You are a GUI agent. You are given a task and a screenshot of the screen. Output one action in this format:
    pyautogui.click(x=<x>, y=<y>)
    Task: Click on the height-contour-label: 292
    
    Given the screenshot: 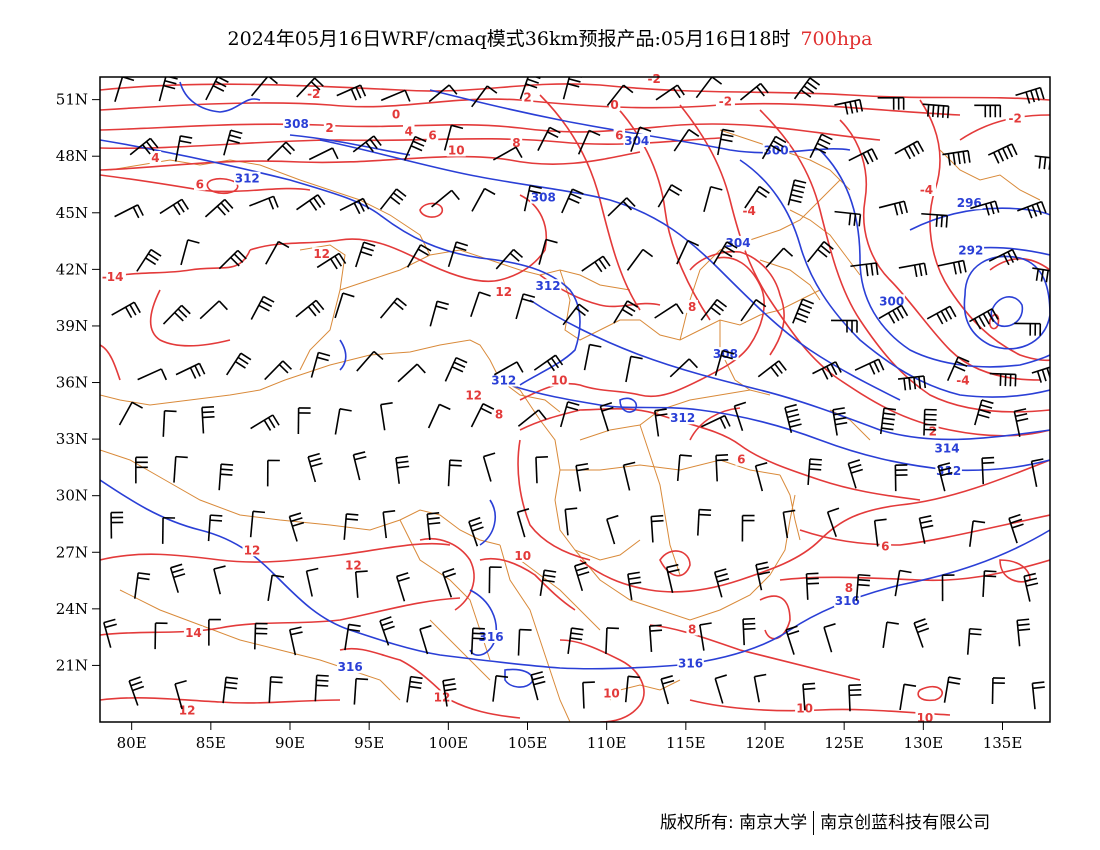 What is the action you would take?
    pyautogui.click(x=970, y=250)
    